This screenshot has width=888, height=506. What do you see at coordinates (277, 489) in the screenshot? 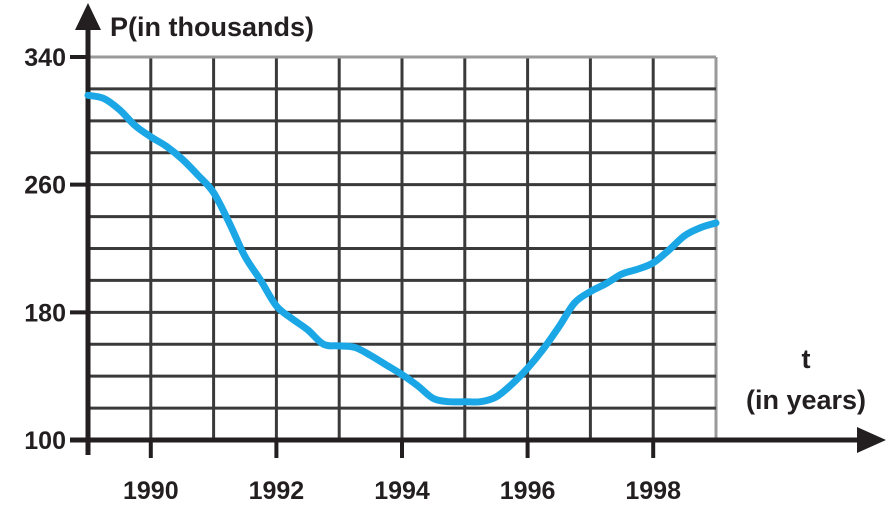
I see `x-tick-label: 1992` at bounding box center [277, 489].